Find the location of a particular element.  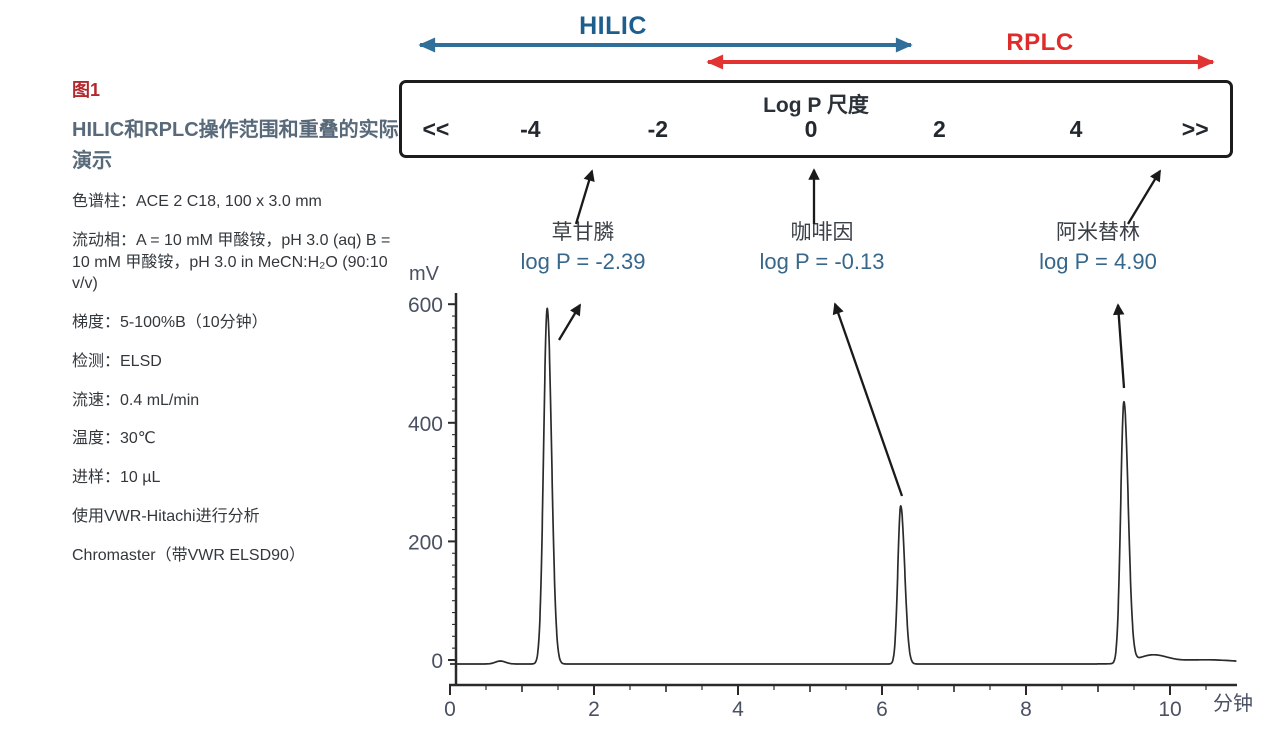

arrow-amitriptyline-to-scale is located at coordinates (1144, 197).